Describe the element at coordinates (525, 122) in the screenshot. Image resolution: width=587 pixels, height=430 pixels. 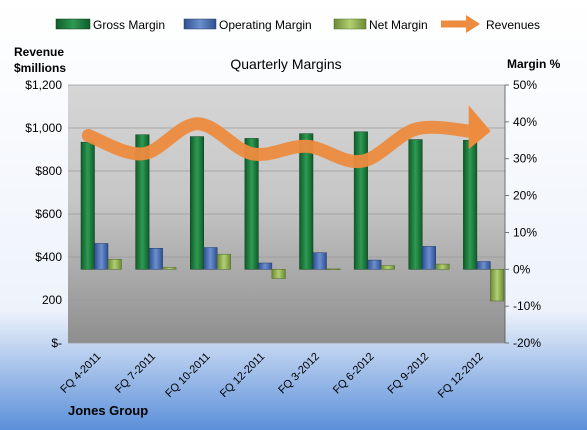
I see `right-tick-label: 40%` at that location.